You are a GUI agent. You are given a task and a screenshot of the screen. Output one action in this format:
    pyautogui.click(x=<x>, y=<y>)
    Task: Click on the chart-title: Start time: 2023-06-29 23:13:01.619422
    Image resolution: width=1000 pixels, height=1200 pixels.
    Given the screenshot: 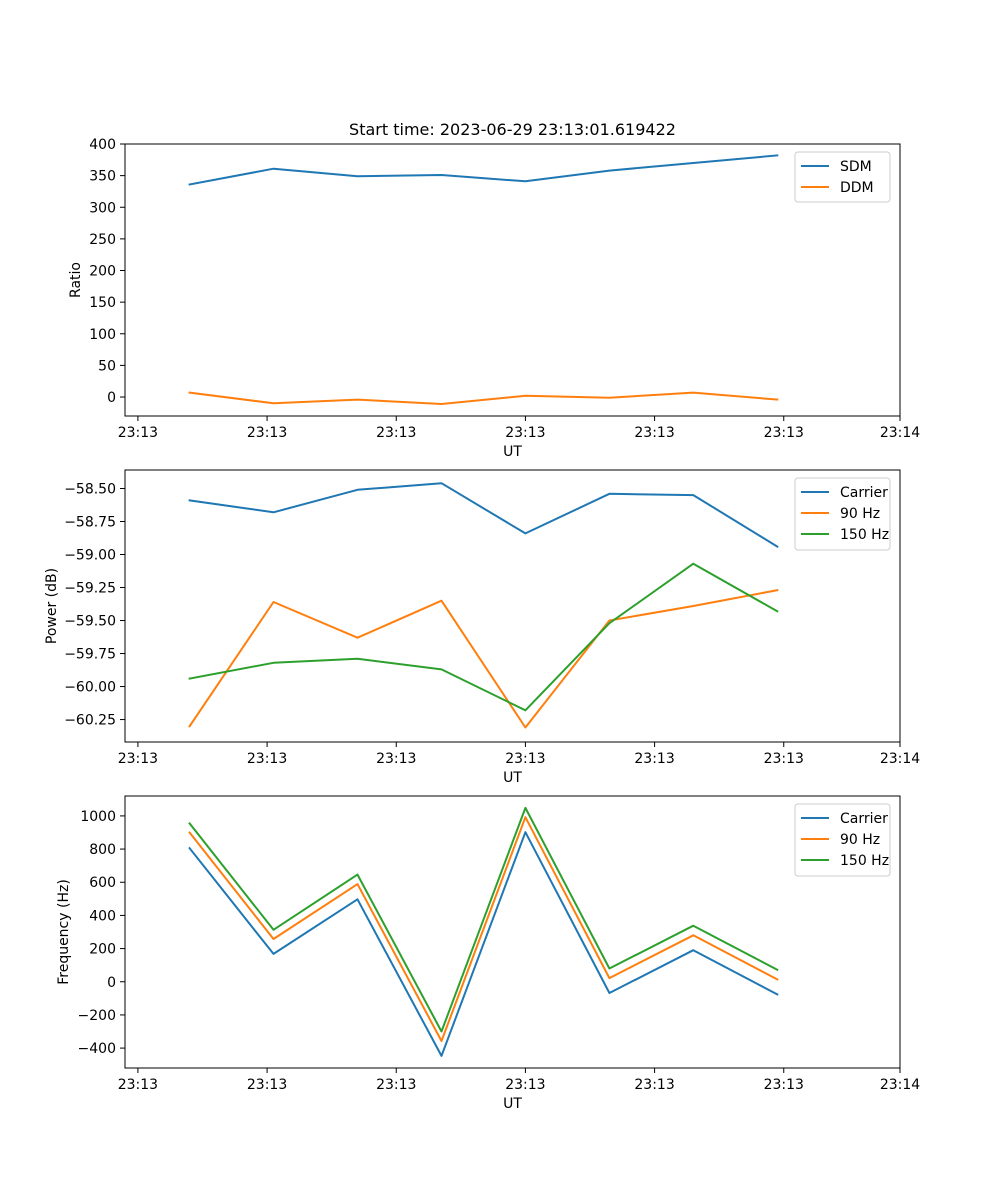 What is the action you would take?
    pyautogui.click(x=512, y=129)
    